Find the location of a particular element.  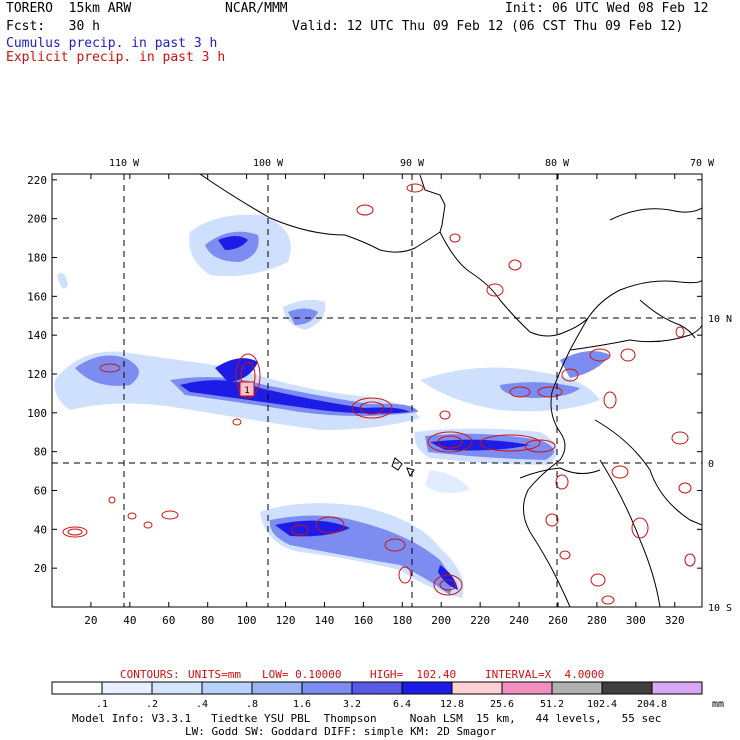

colorbar-label: 12.8 is located at coordinates (452, 704).